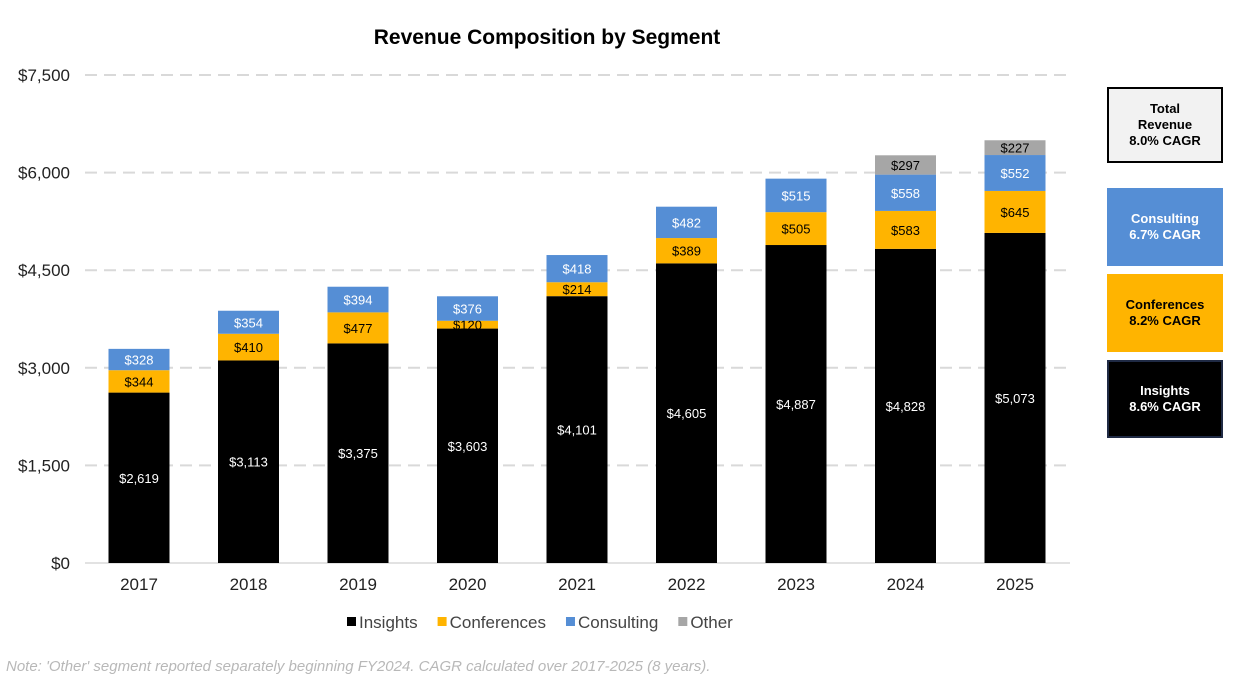  I want to click on data-label: $583, so click(905, 230).